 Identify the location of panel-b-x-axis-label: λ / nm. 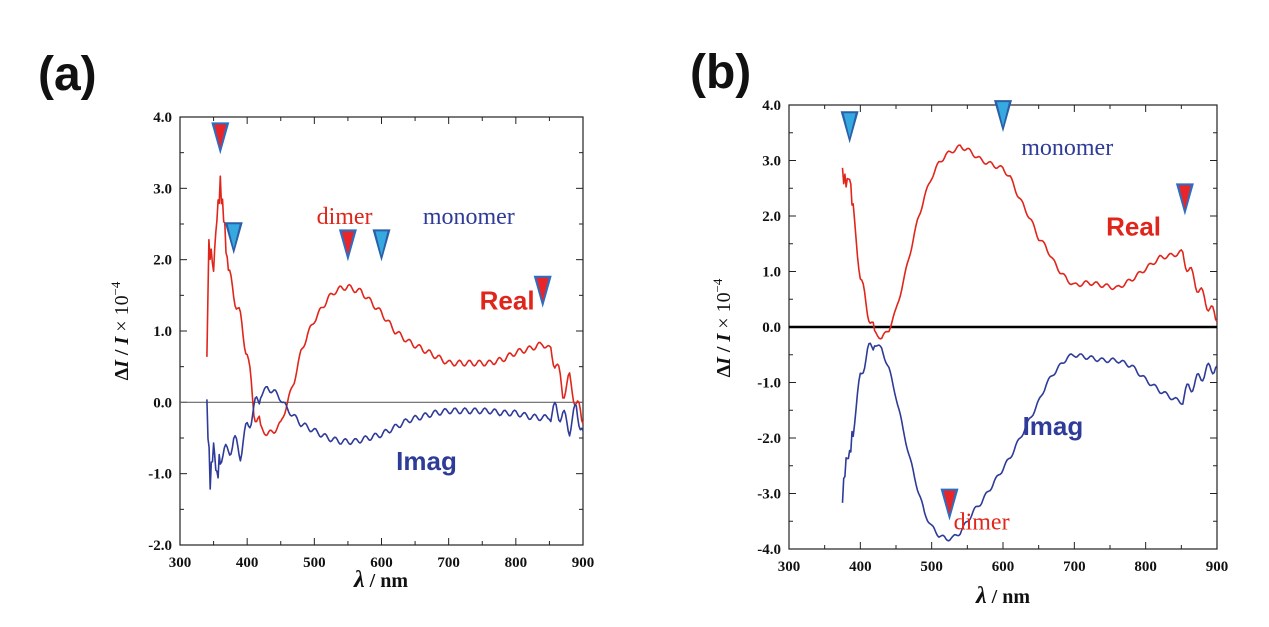
(1002, 596).